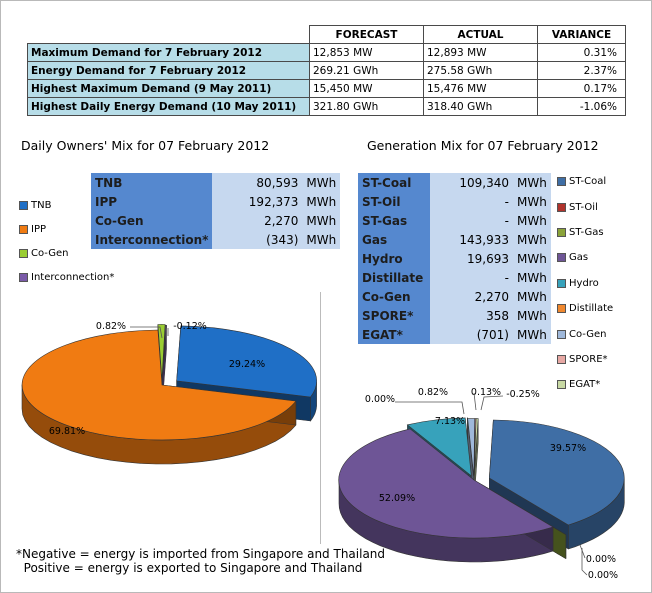  I want to click on owners-mix-value: 2,270, so click(257, 220).